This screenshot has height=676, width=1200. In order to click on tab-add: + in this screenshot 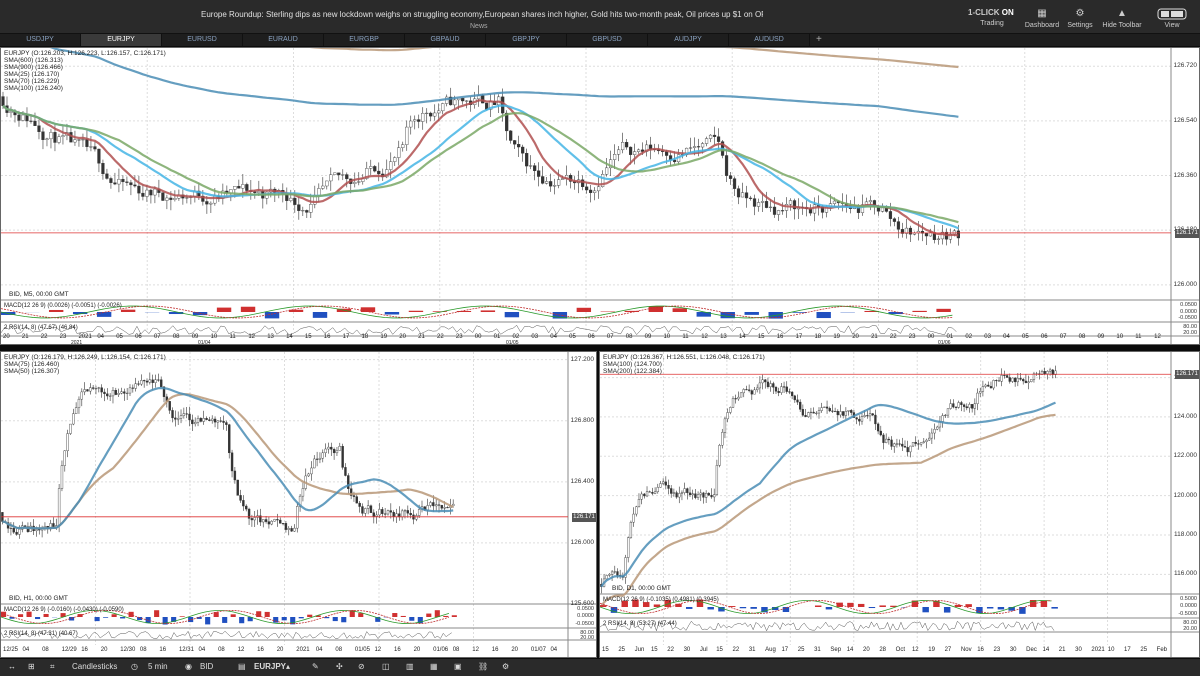, I will do `click(819, 39)`.